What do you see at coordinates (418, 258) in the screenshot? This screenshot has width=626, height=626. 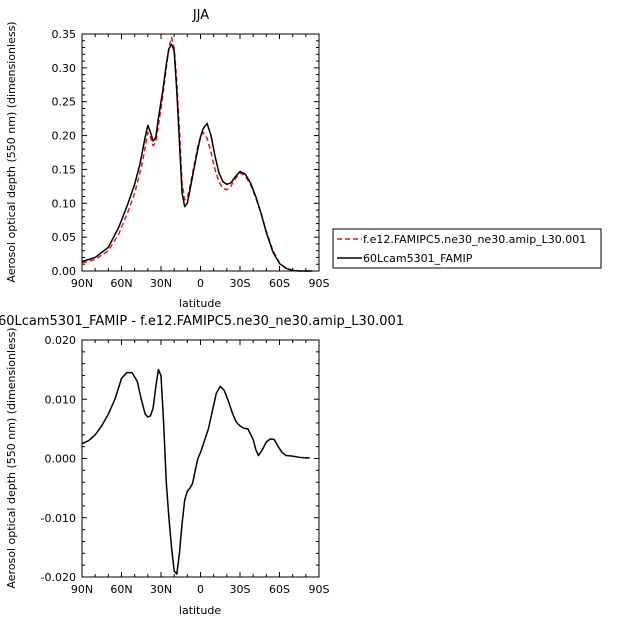 I see `legend-label-series-2: 60Lcam5301_FAMIP` at bounding box center [418, 258].